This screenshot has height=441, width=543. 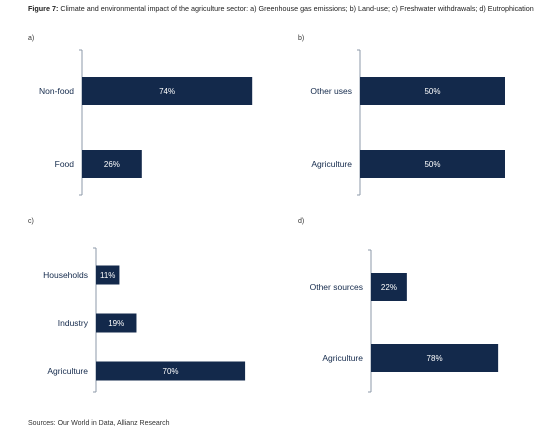 I want to click on value-label: 26%, so click(x=112, y=164).